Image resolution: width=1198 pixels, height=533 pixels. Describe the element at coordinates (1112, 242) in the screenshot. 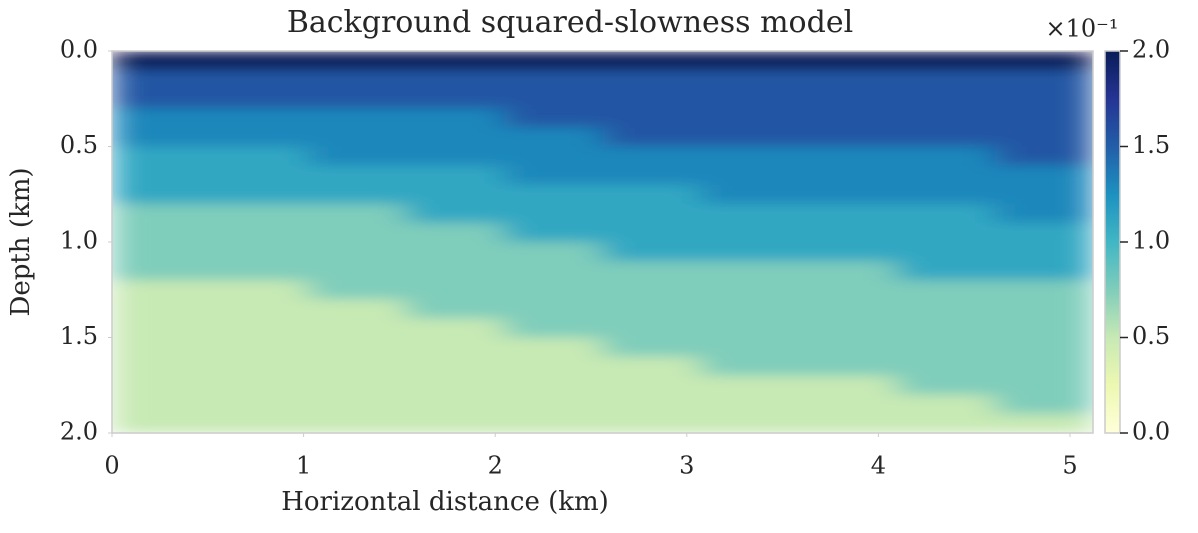

I see `colorbar` at that location.